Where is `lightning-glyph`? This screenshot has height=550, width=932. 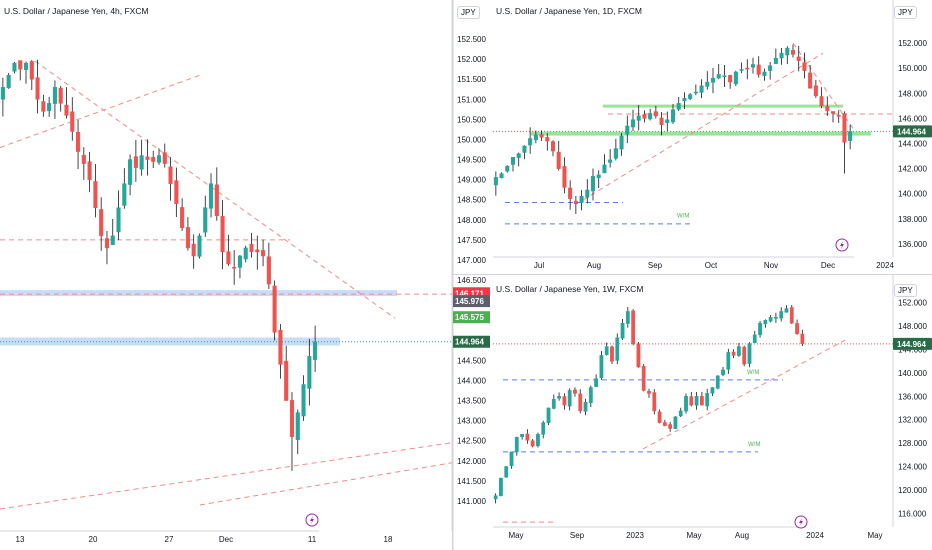
lightning-glyph is located at coordinates (312, 520).